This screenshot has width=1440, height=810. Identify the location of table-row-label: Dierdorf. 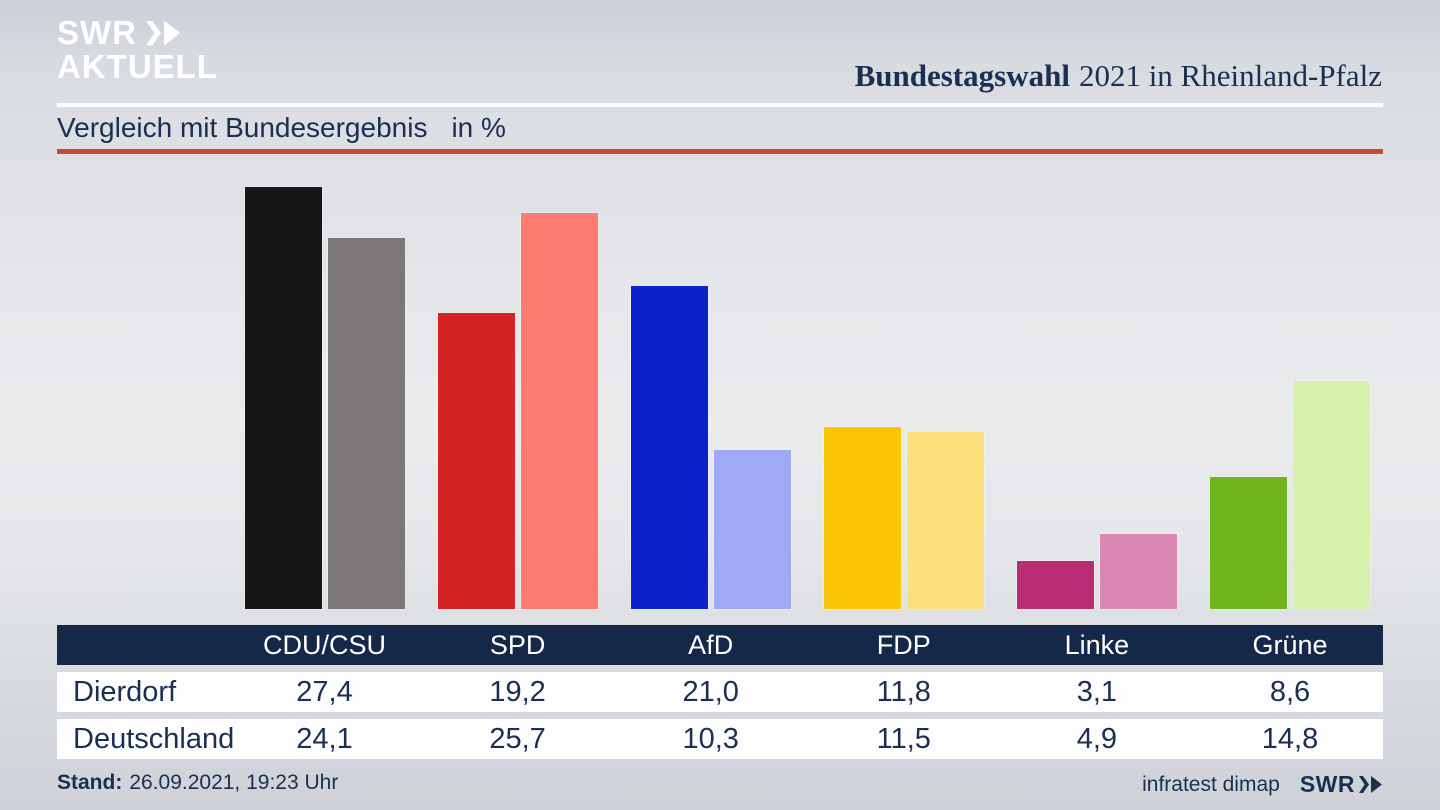
(125, 692).